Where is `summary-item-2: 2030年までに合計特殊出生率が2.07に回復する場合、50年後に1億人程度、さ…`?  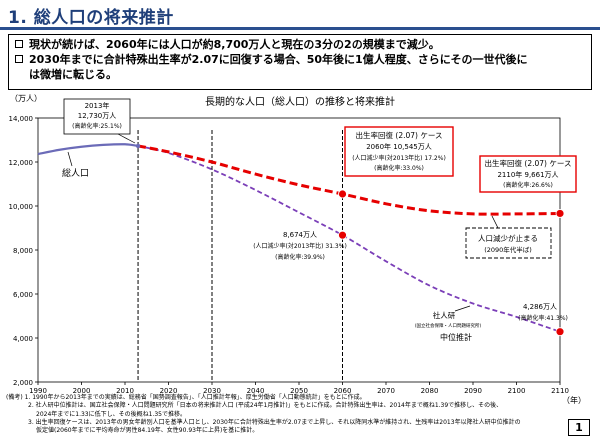
summary-item-2: 2030年までに合計特殊出生率が2.07に回復する場合、50年後に1億人程度、さ… is located at coordinates (300, 59).